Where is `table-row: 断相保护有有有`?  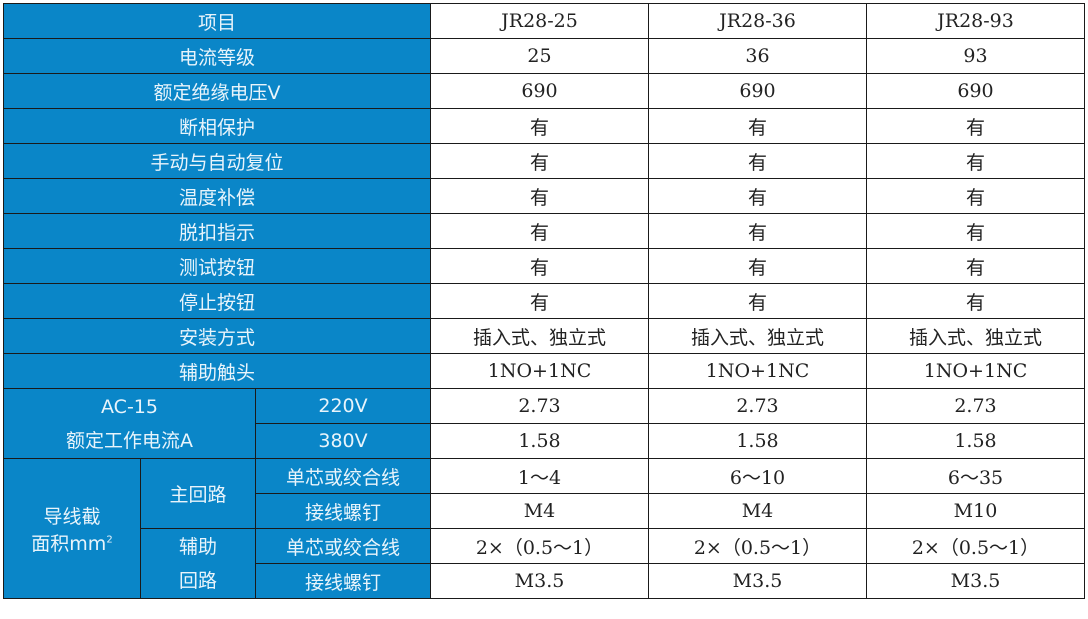 table-row: 断相保护有有有 is located at coordinates (544, 126).